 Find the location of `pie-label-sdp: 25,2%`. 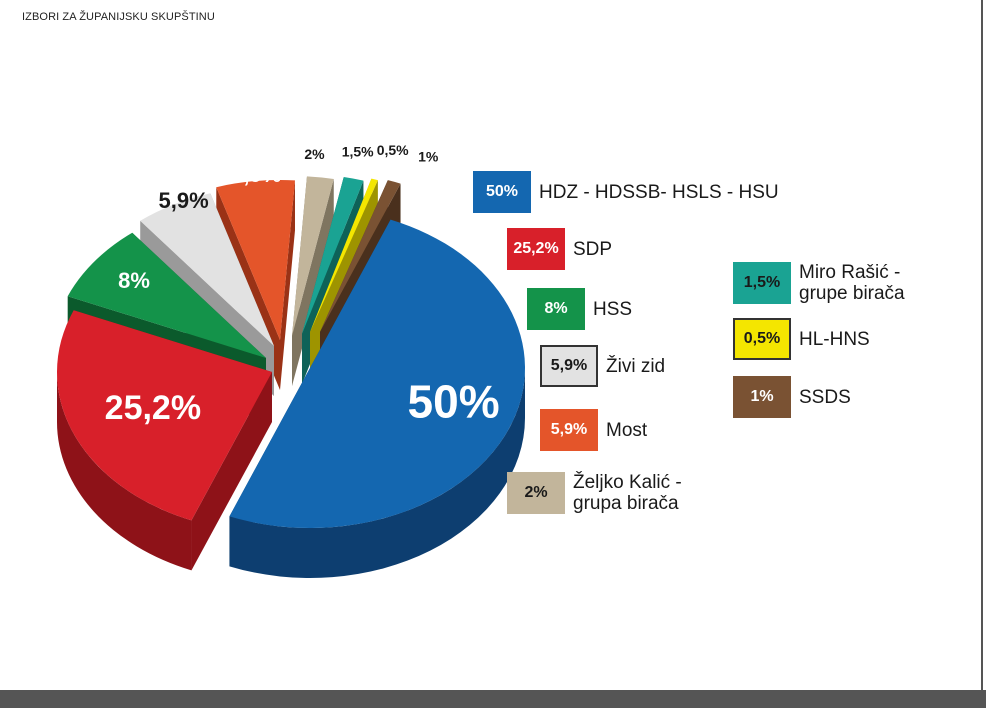

pie-label-sdp: 25,2% is located at coordinates (153, 408).